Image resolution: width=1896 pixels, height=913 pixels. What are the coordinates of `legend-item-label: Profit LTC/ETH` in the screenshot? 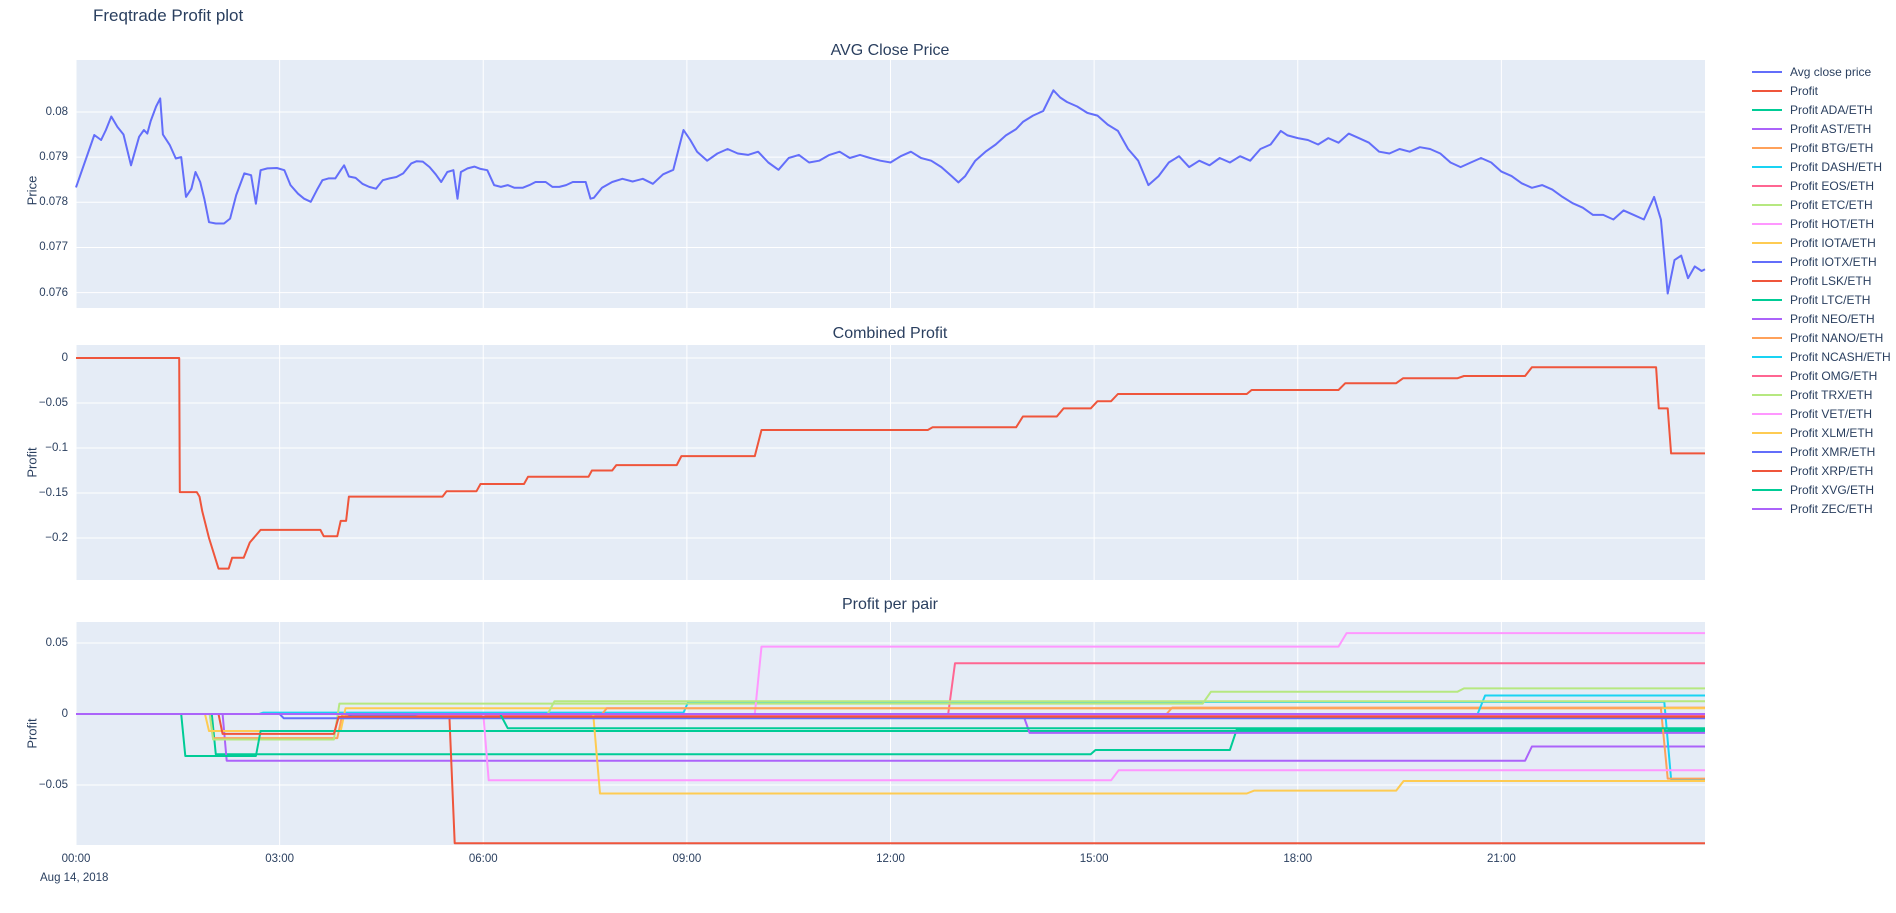 It's located at (1830, 300).